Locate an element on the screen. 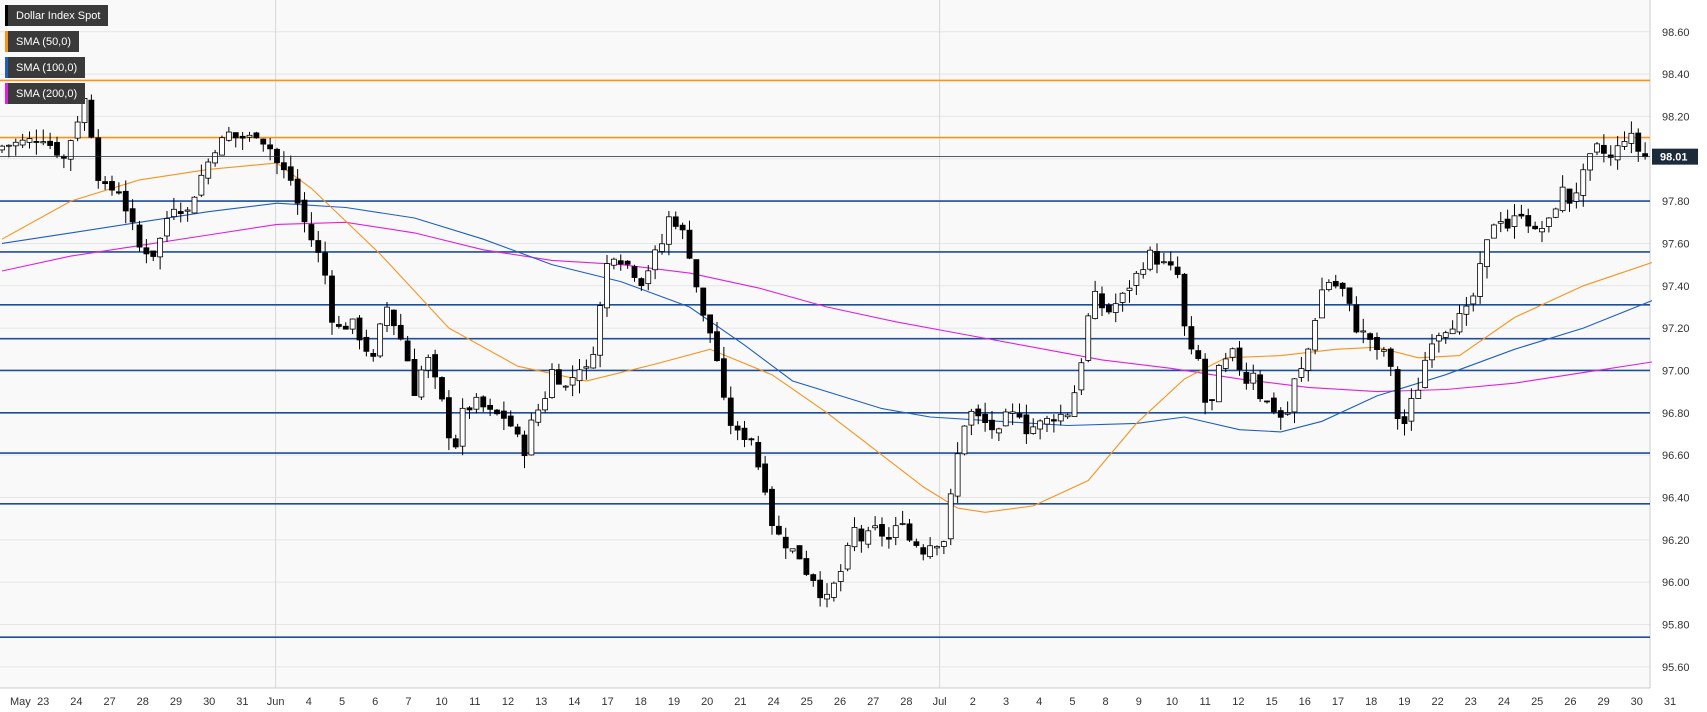  legend-item-sma100: SMA (100,0) is located at coordinates (45, 67).